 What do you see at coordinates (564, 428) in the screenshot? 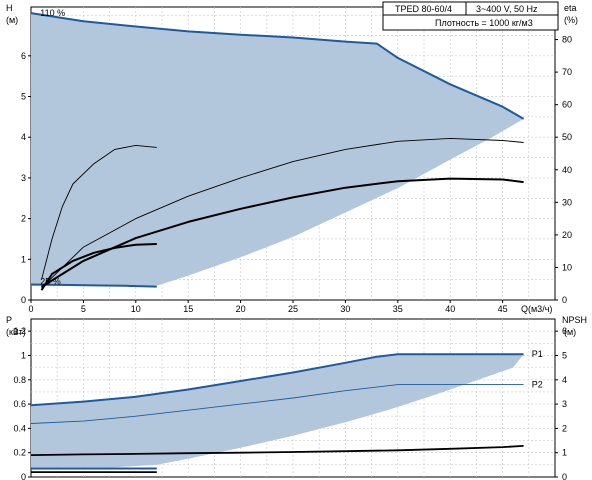
I see `y-right-tick-label: 2` at bounding box center [564, 428].